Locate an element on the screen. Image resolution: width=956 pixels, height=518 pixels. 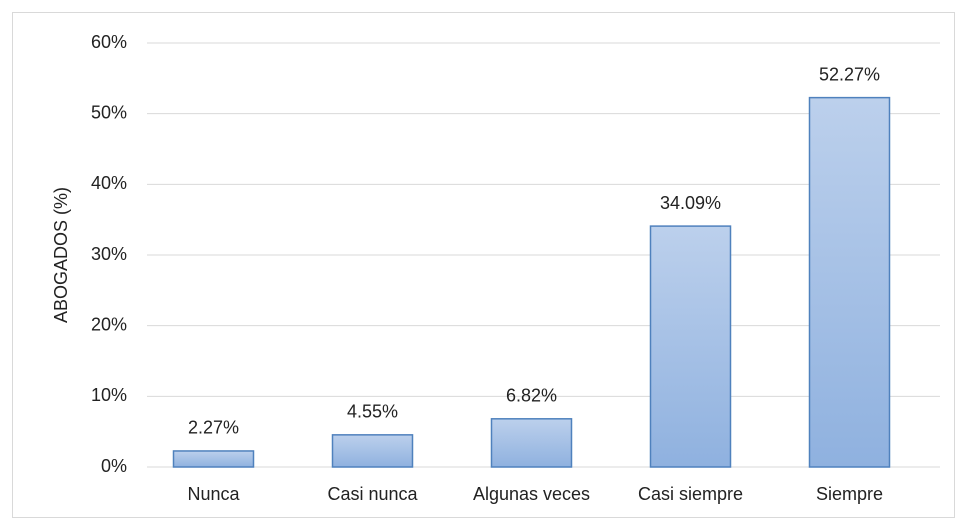
y-tick-label: 50% is located at coordinates (109, 112).